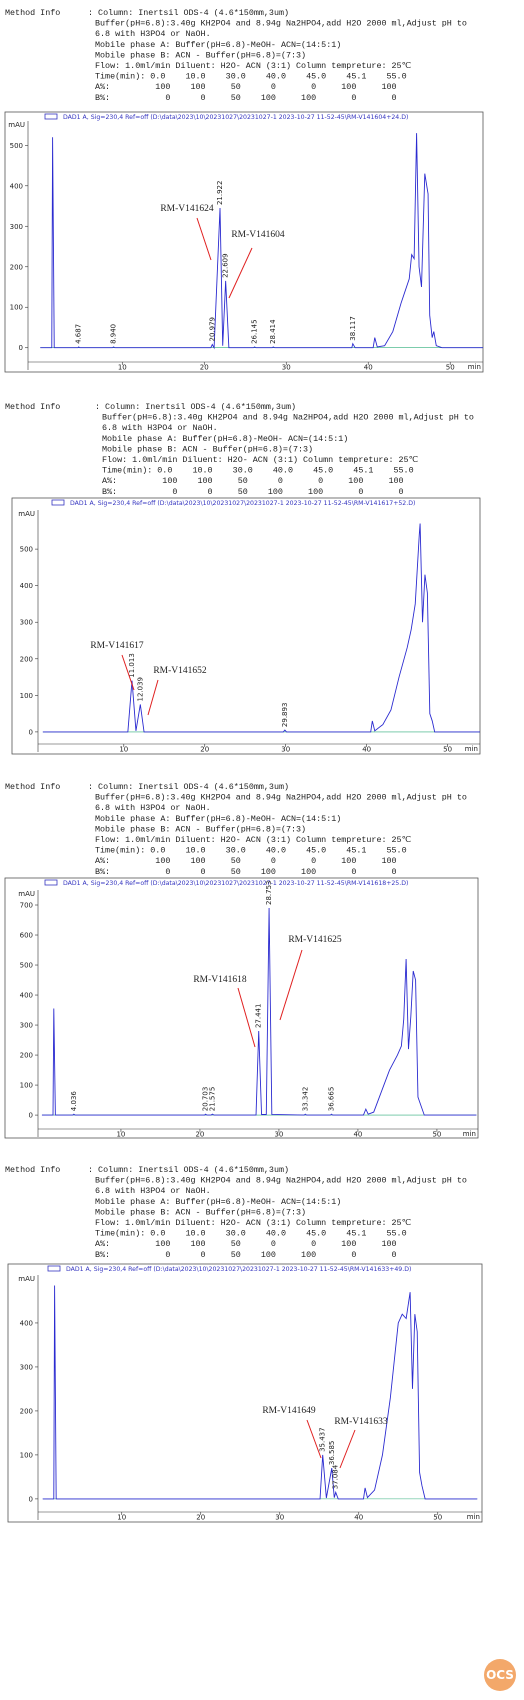 This screenshot has height=1700, width=524. What do you see at coordinates (79, 334) in the screenshot?
I see `peak-label: 4.687` at bounding box center [79, 334].